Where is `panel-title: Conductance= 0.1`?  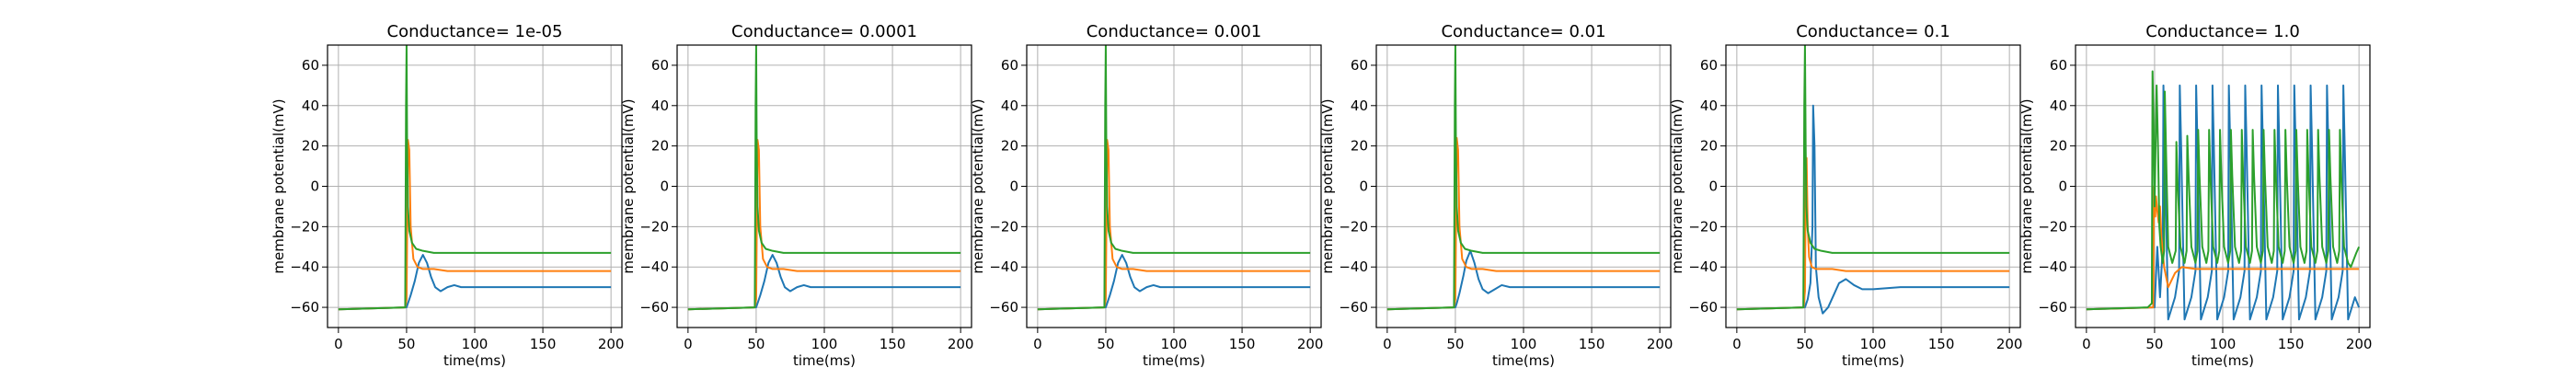
panel-title: Conductance= 0.1 is located at coordinates (1873, 32).